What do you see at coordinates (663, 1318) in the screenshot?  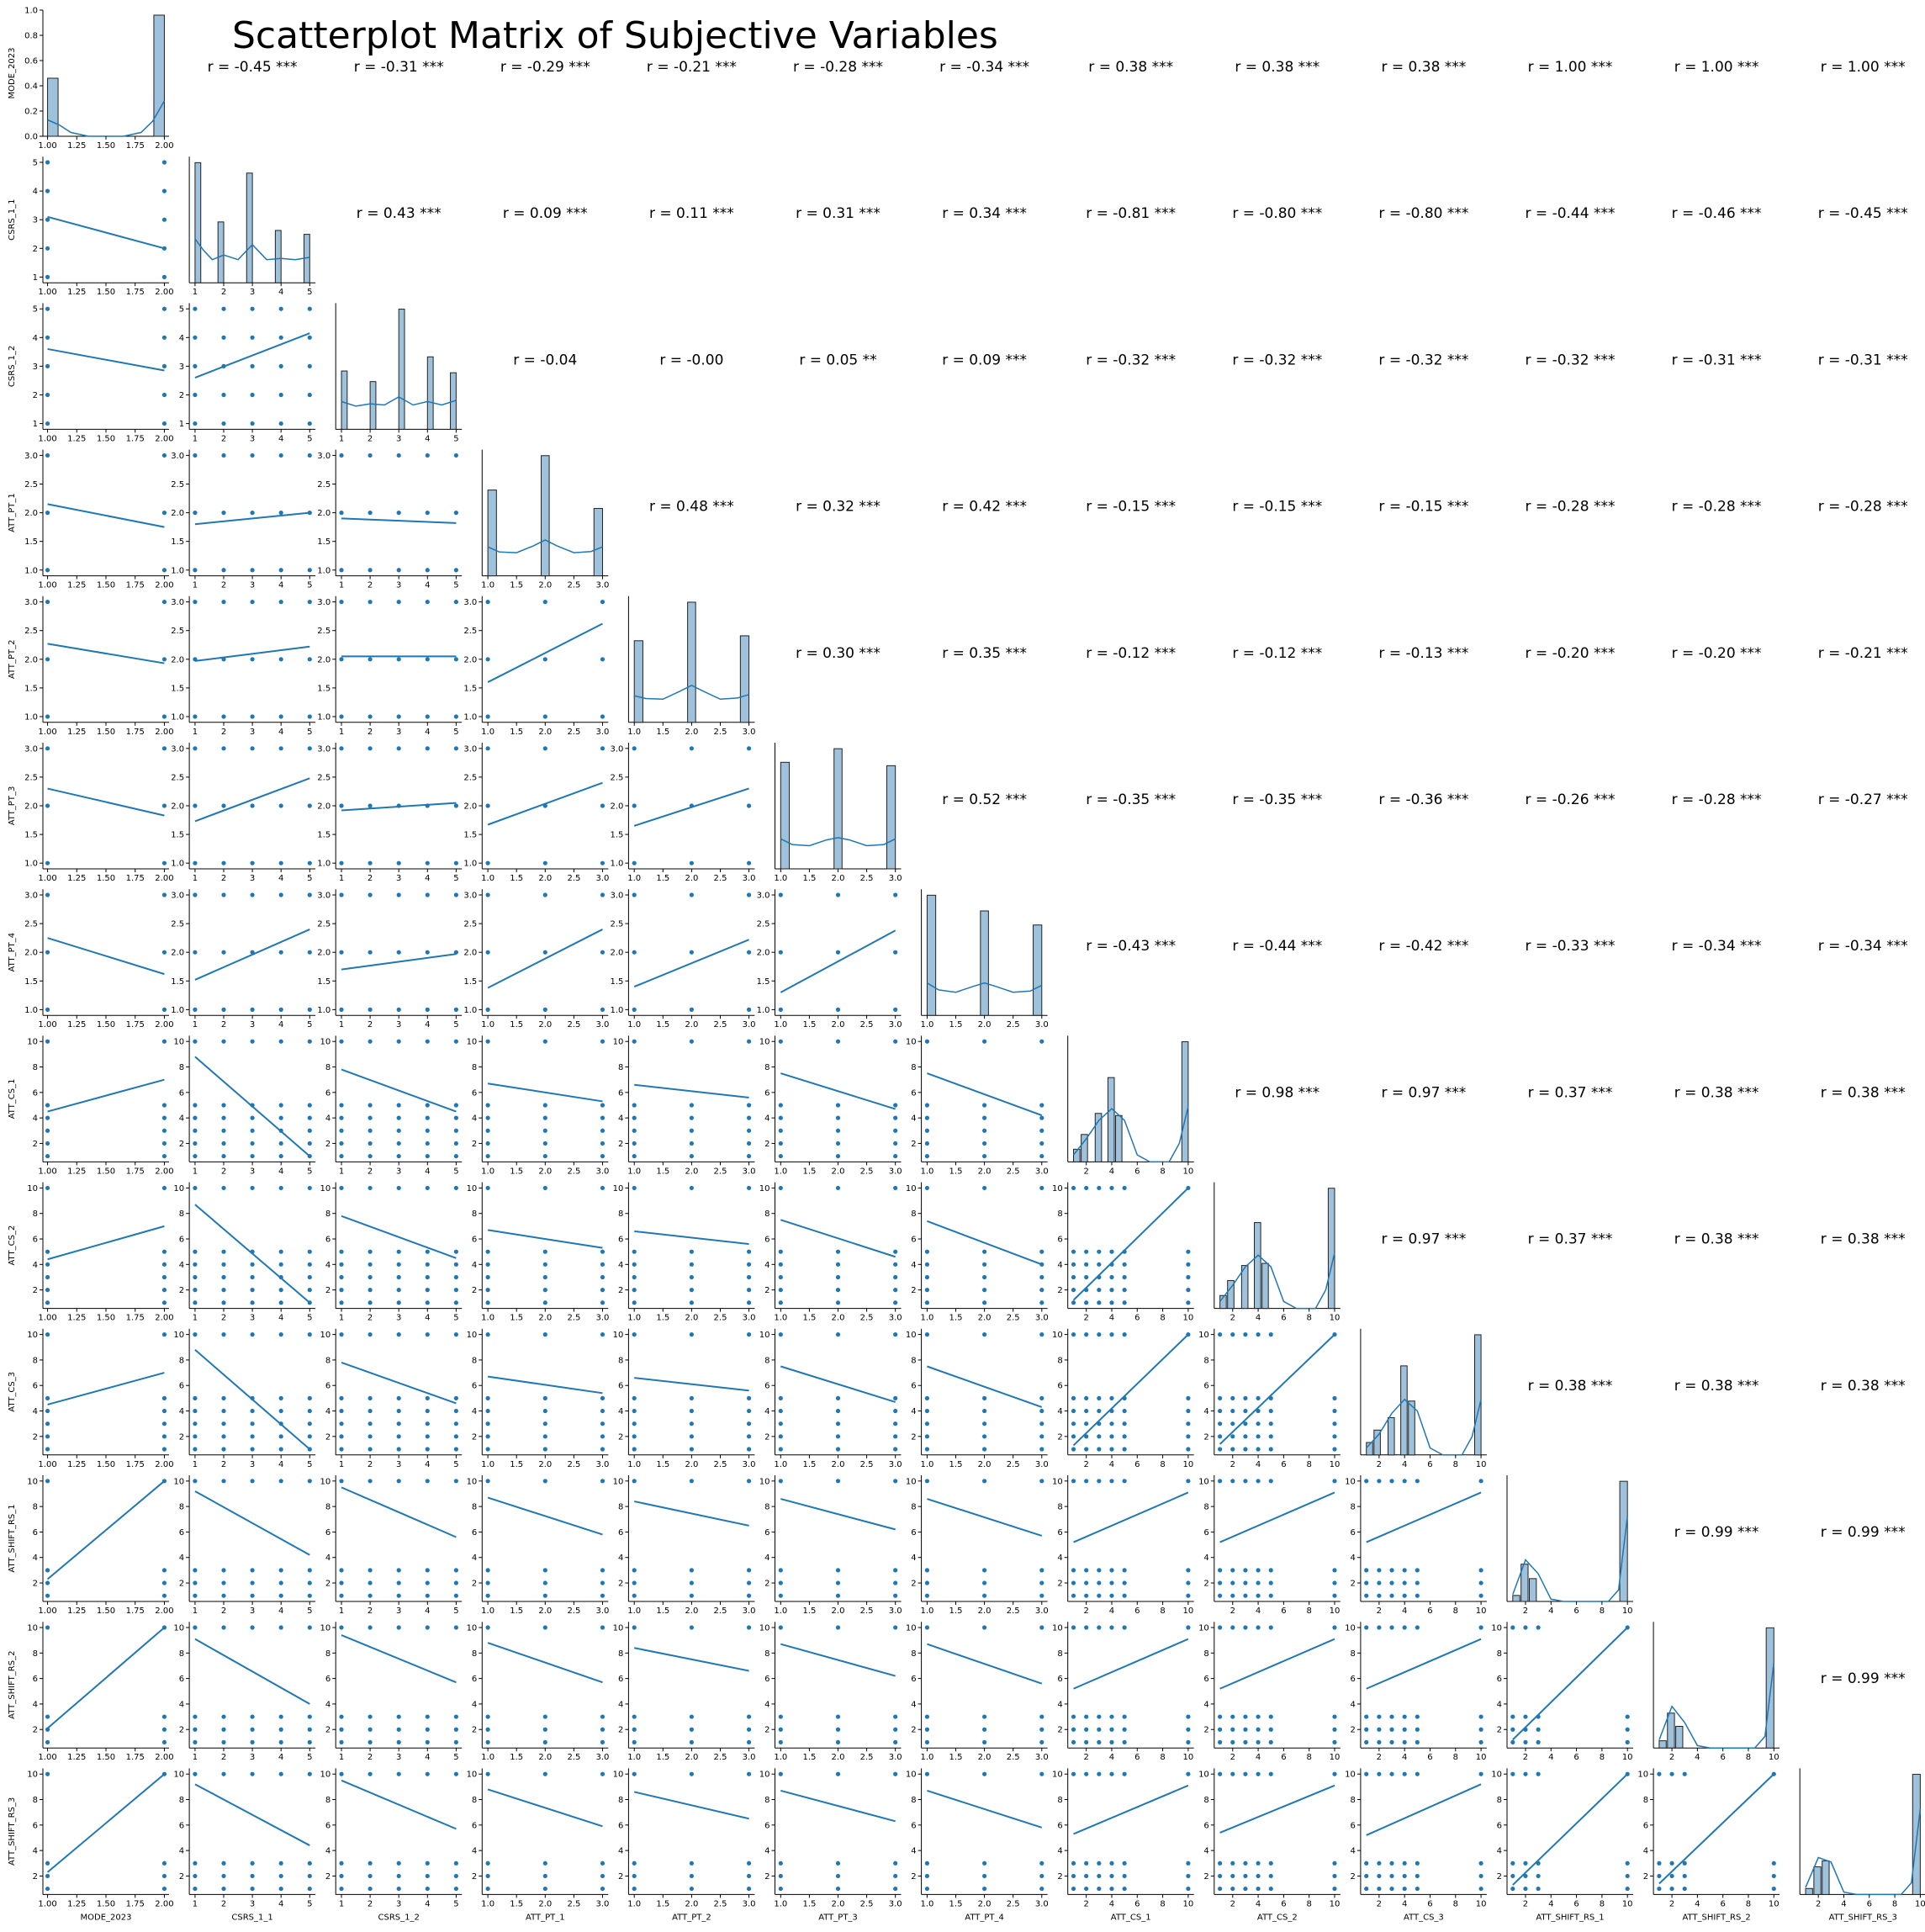 I see `x-tick-label: 1.5` at bounding box center [663, 1318].